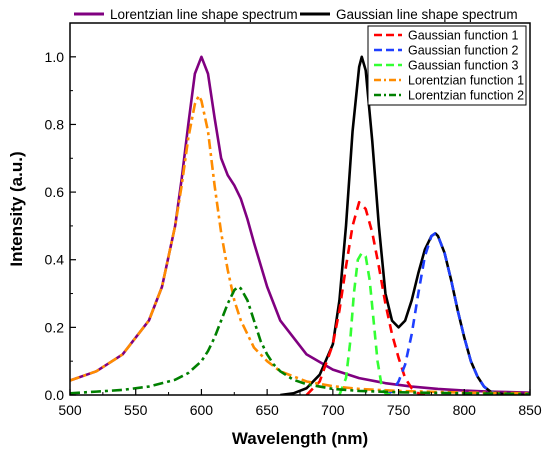  Describe the element at coordinates (463, 51) in the screenshot. I see `legend-label-gaussian-function-2: Gaussian function 2` at that location.